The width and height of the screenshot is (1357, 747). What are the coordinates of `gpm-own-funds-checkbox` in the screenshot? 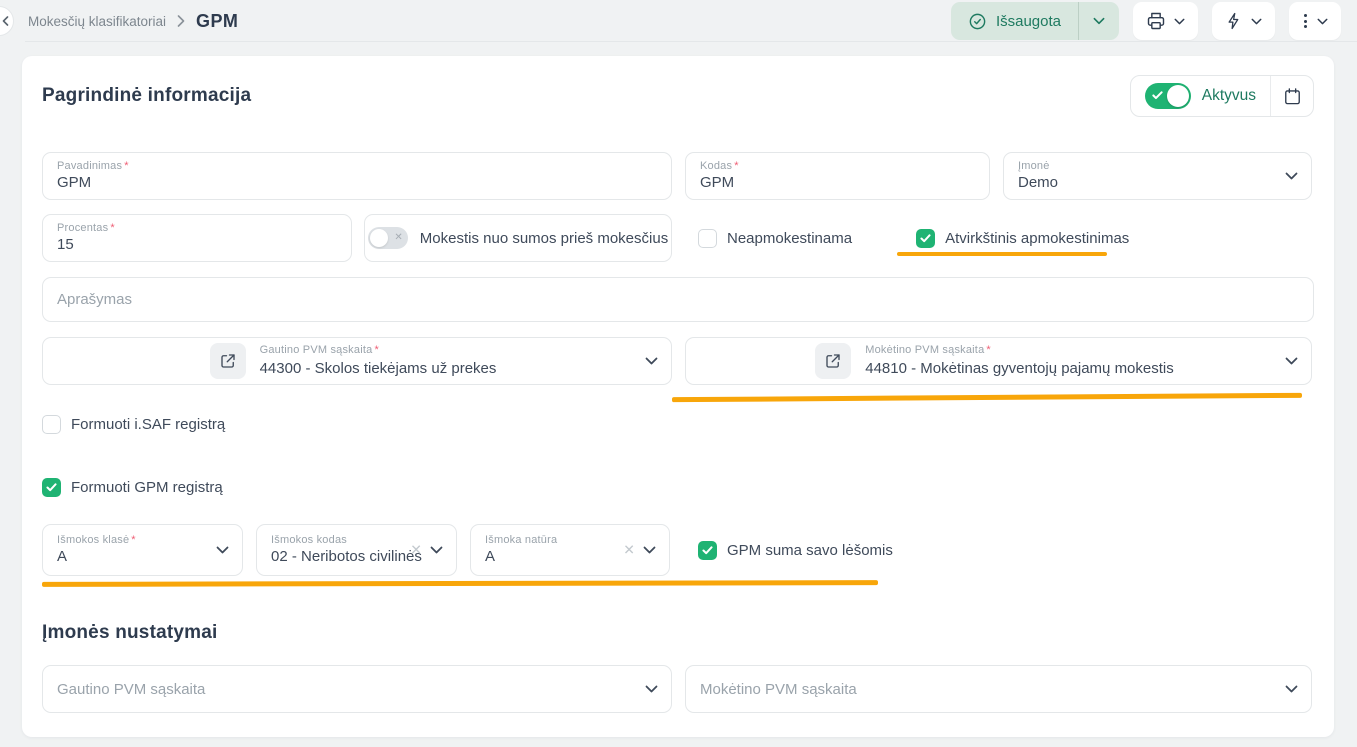 It's located at (707, 550).